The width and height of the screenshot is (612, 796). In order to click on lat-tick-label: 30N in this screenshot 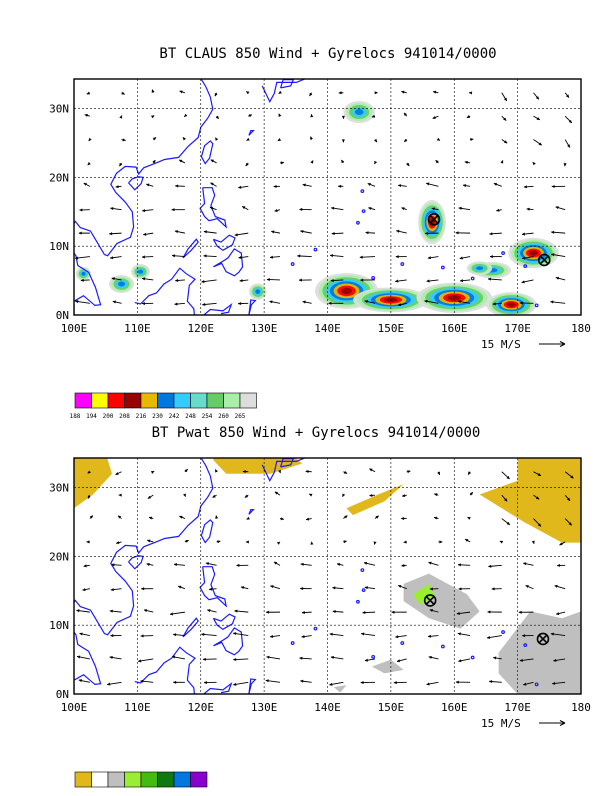, I will do `click(59, 109)`.